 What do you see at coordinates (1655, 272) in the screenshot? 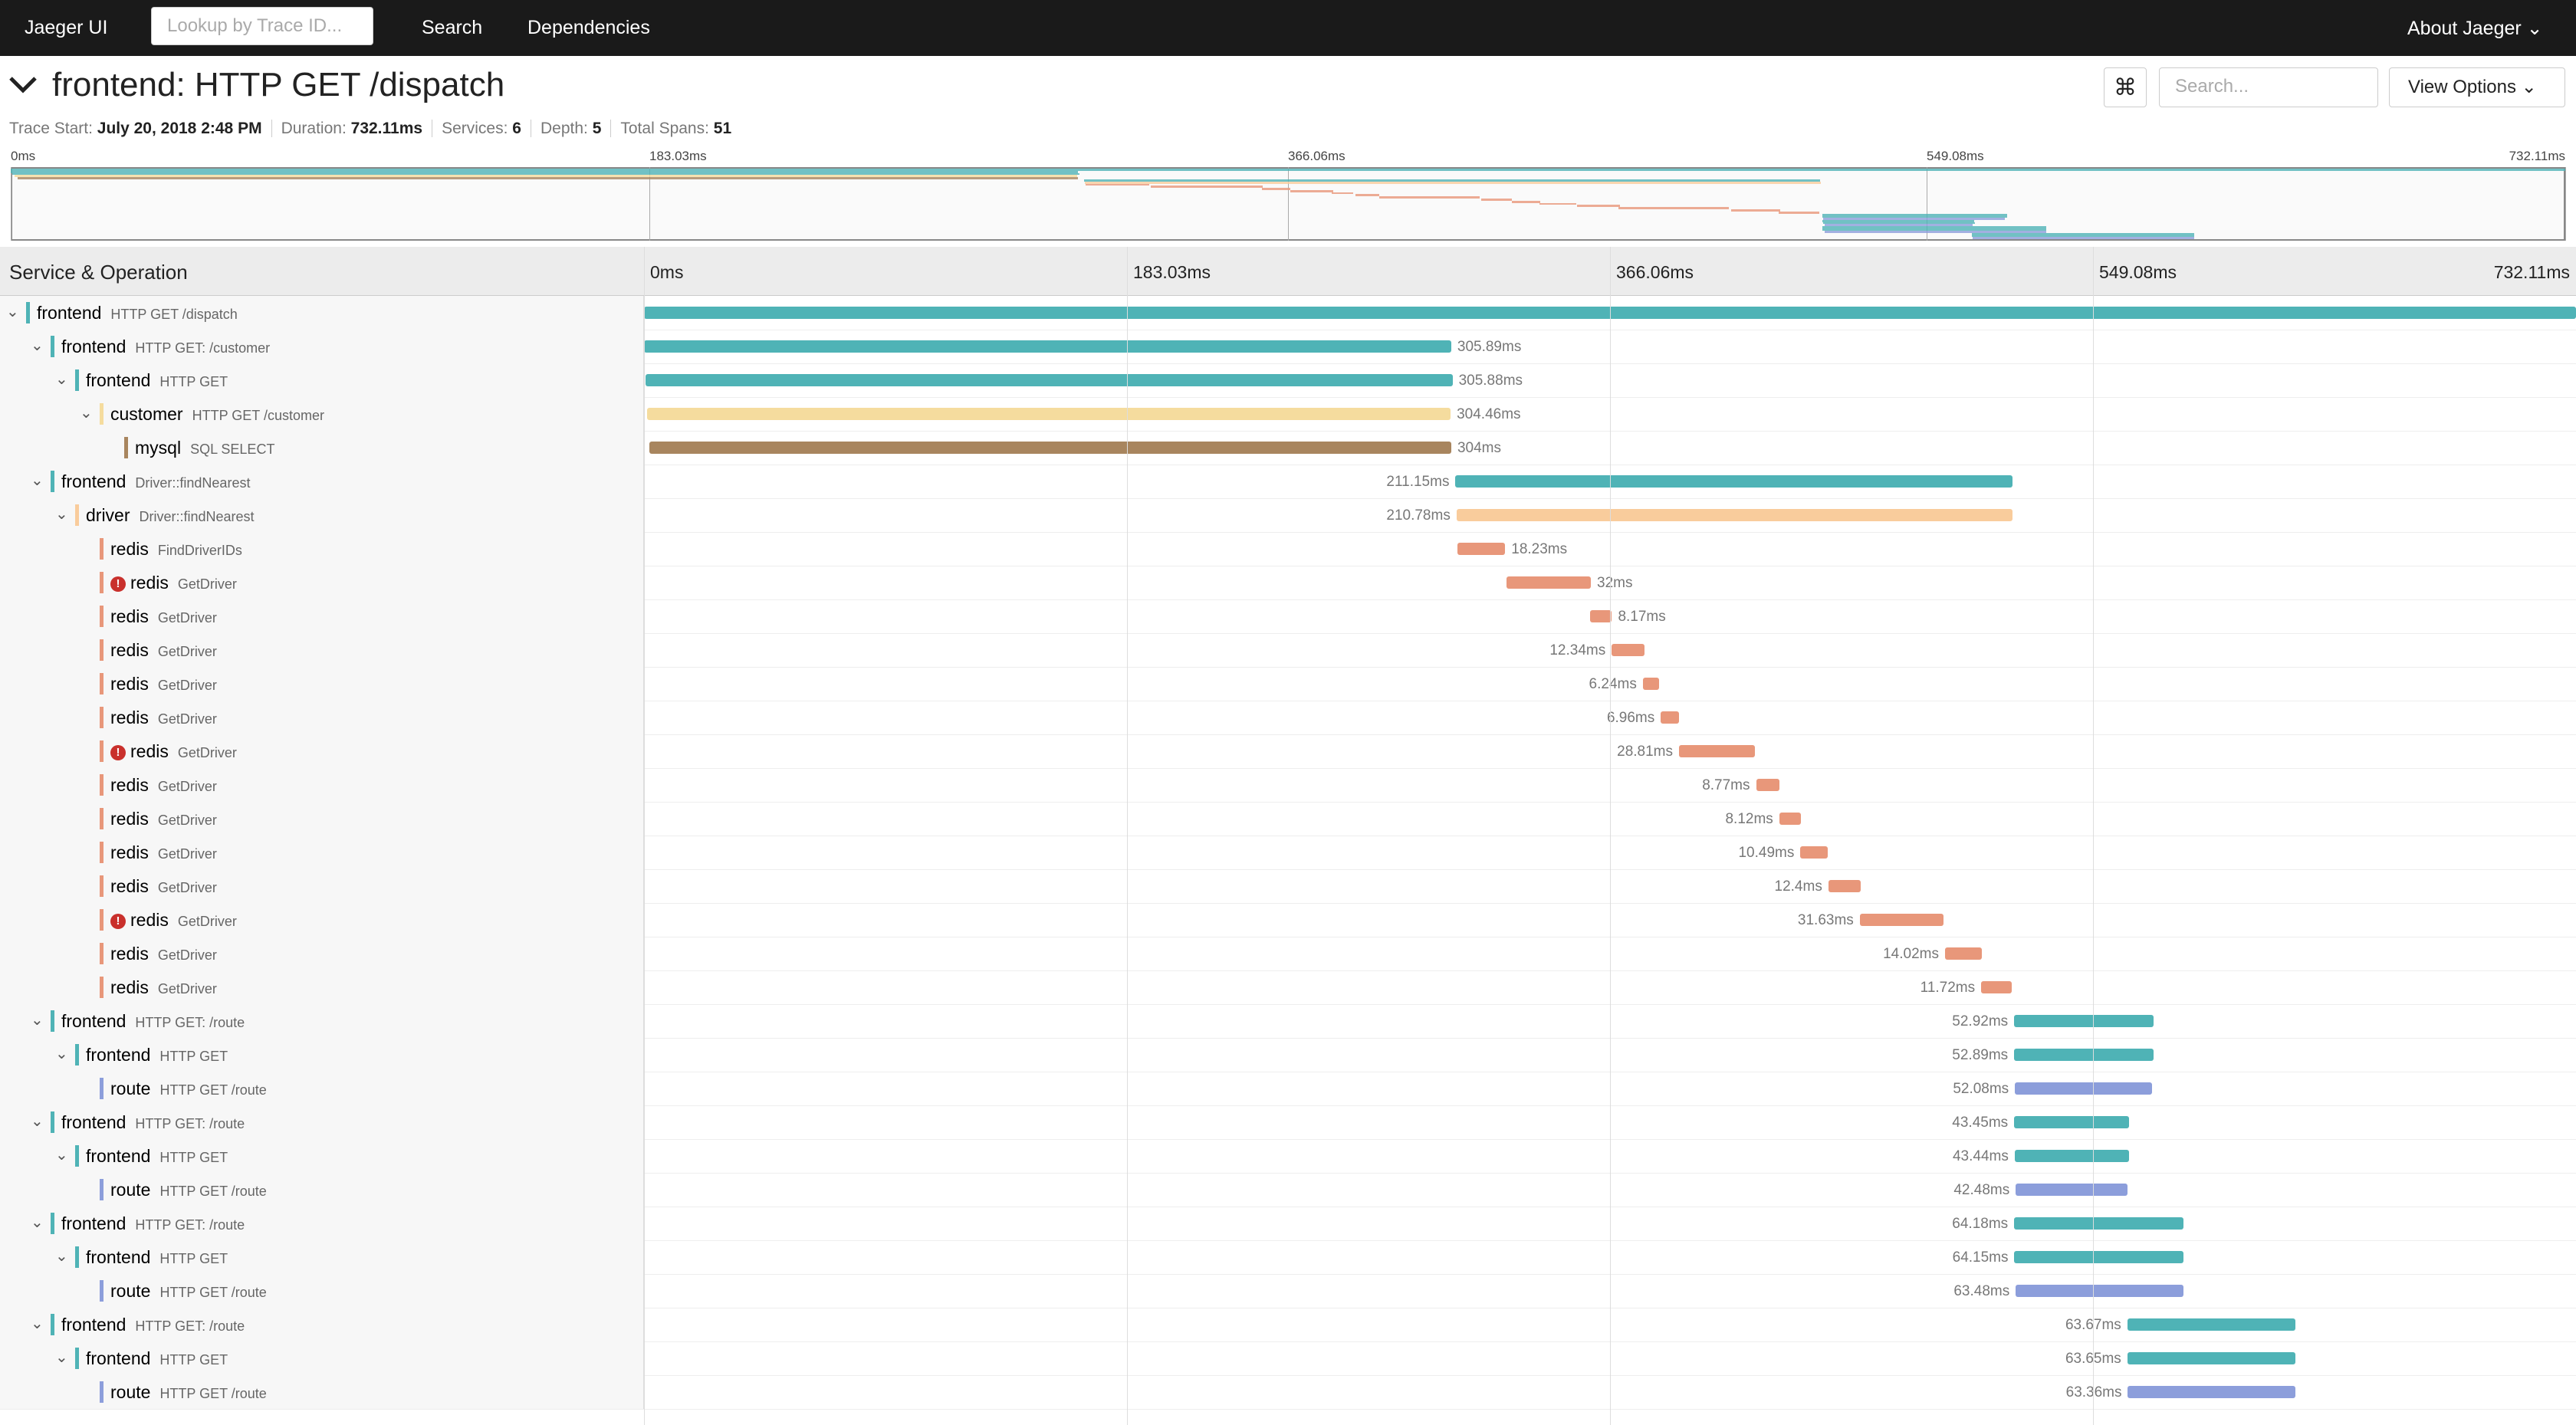
I see `tick-label: 366.06ms` at bounding box center [1655, 272].